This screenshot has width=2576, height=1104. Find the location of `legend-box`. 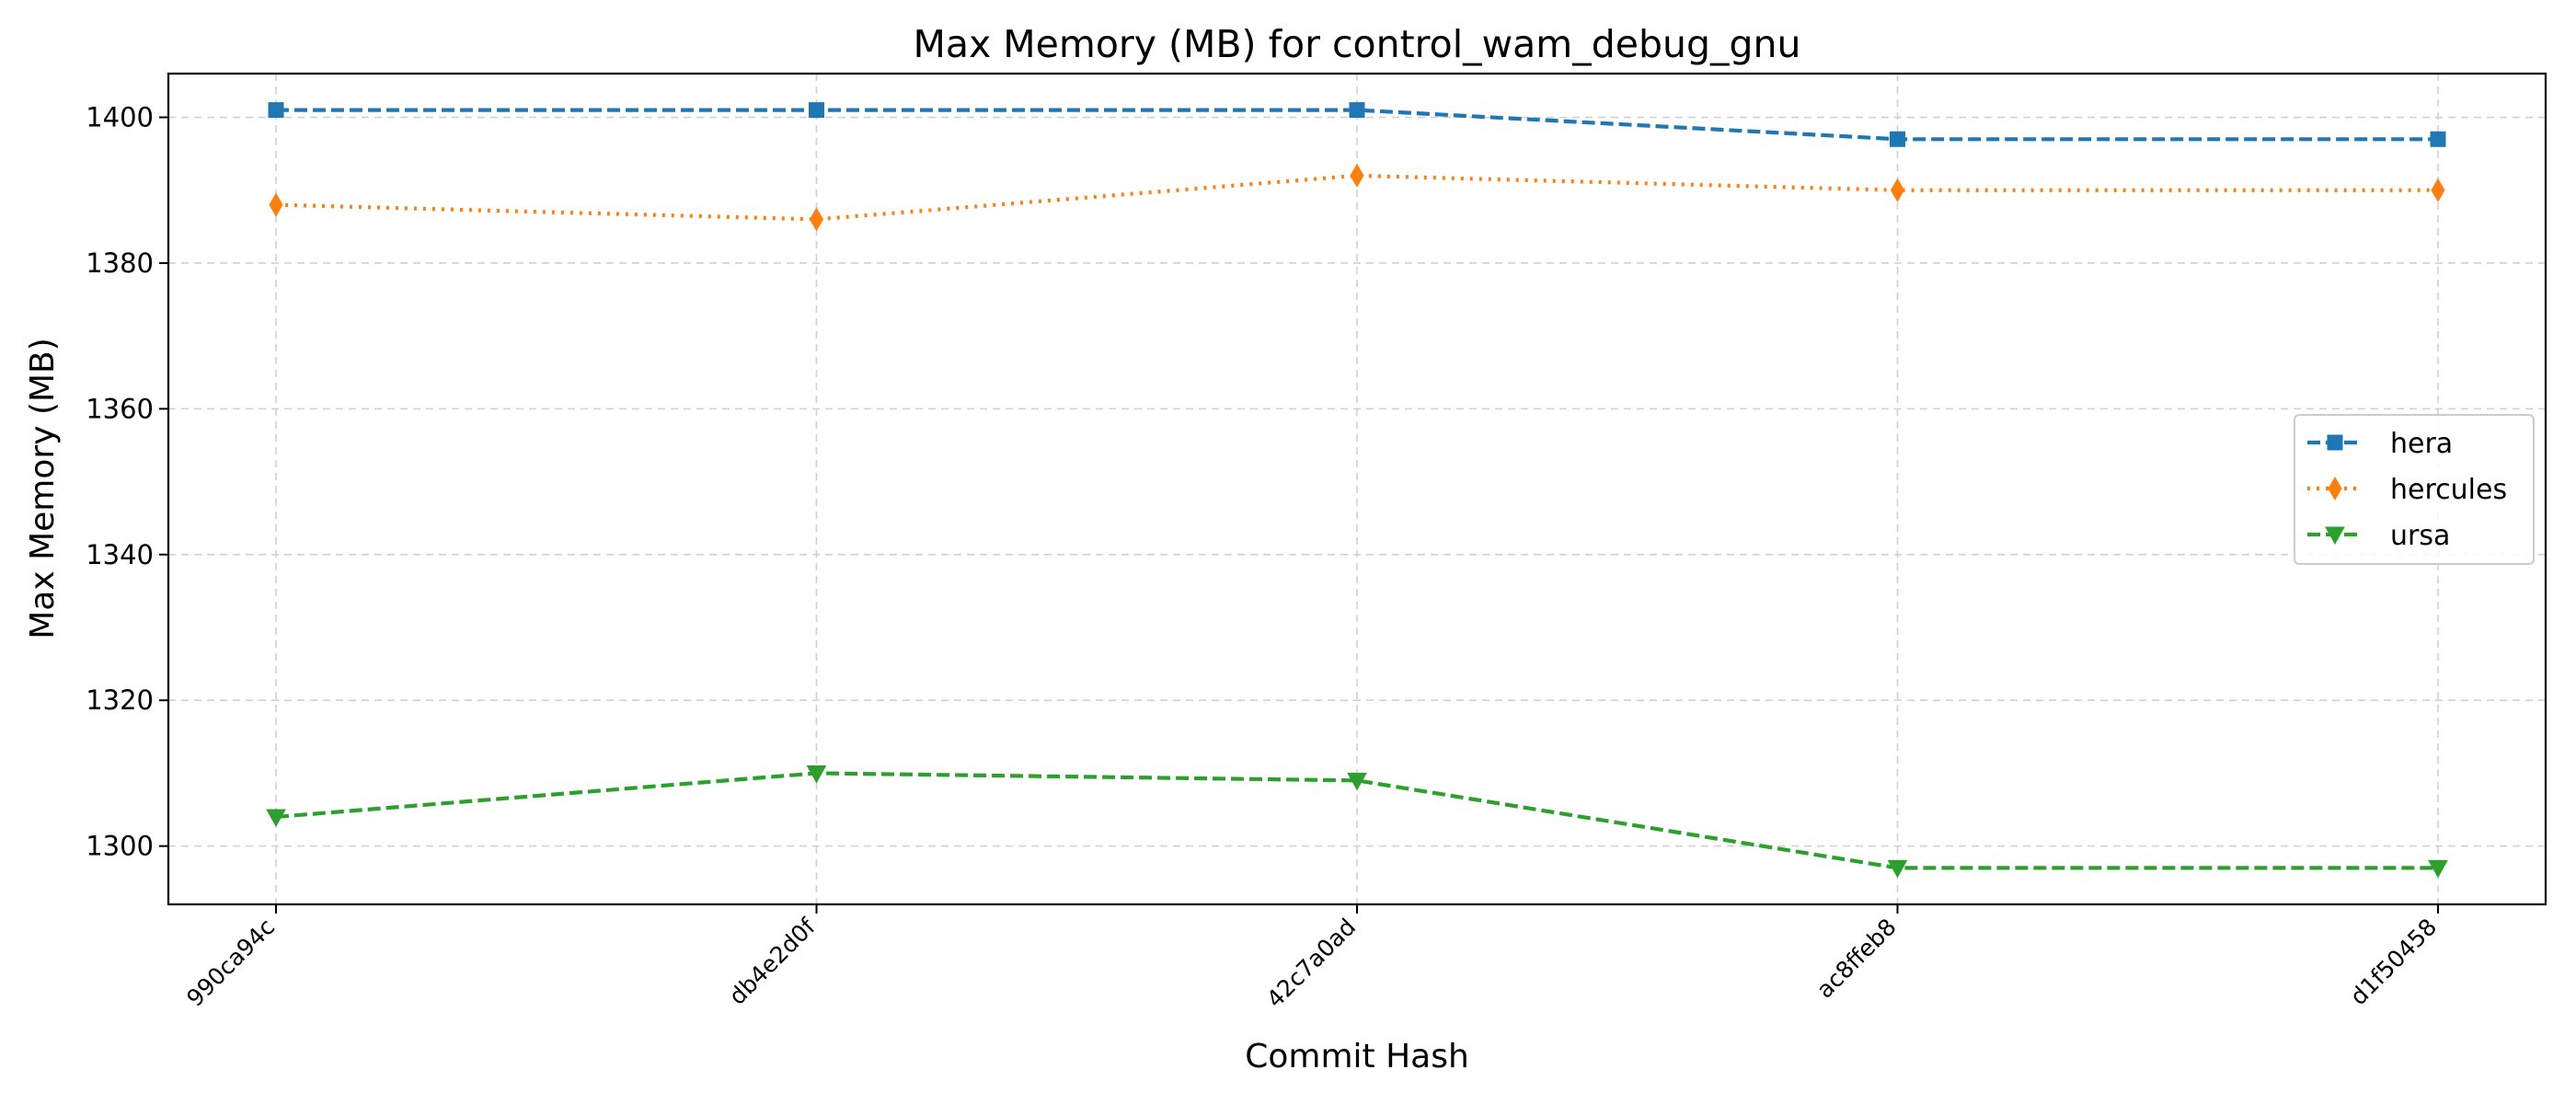

legend-box is located at coordinates (2414, 490).